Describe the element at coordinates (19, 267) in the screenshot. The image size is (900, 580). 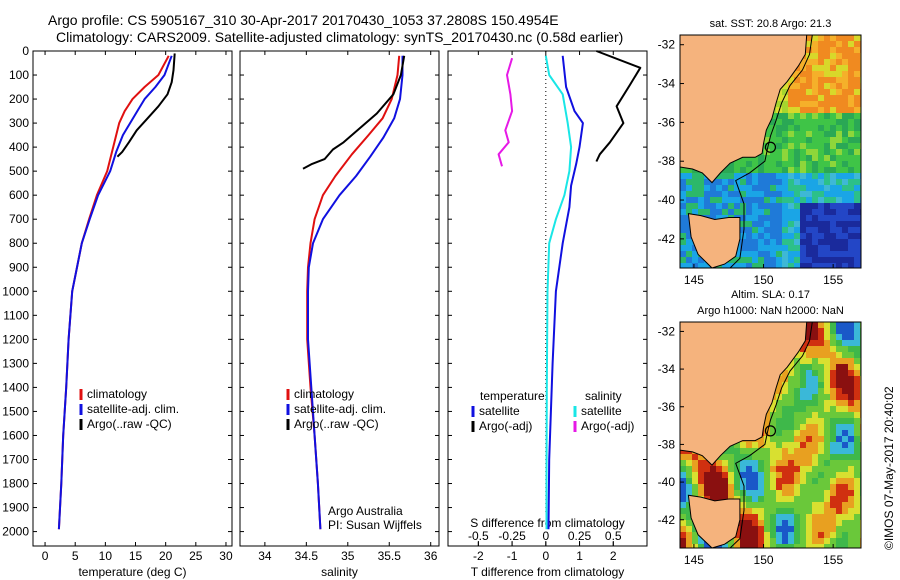
I see `depth-tick-label: 900` at that location.